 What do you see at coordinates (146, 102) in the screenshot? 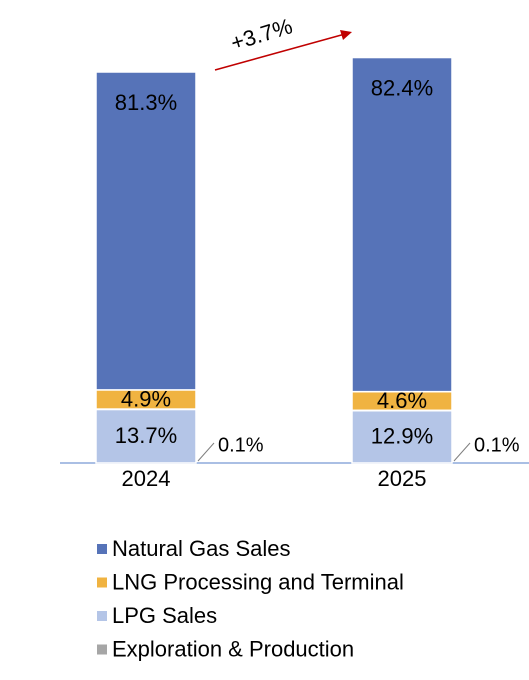
I see `data-label: 81.3%` at bounding box center [146, 102].